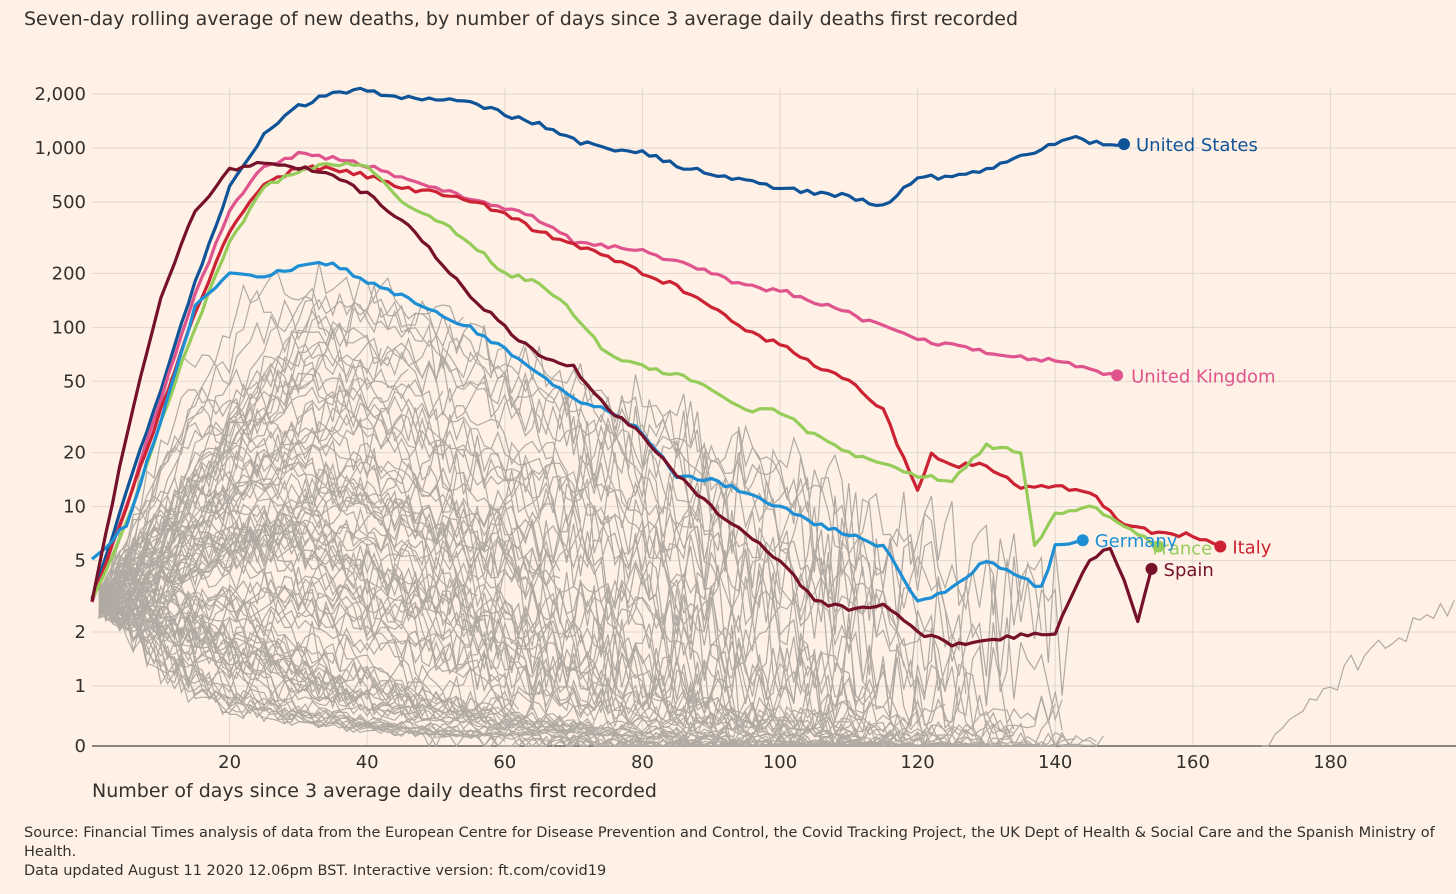 Image resolution: width=1456 pixels, height=894 pixels. What do you see at coordinates (1251, 547) in the screenshot?
I see `series-end-label: Italy` at bounding box center [1251, 547].